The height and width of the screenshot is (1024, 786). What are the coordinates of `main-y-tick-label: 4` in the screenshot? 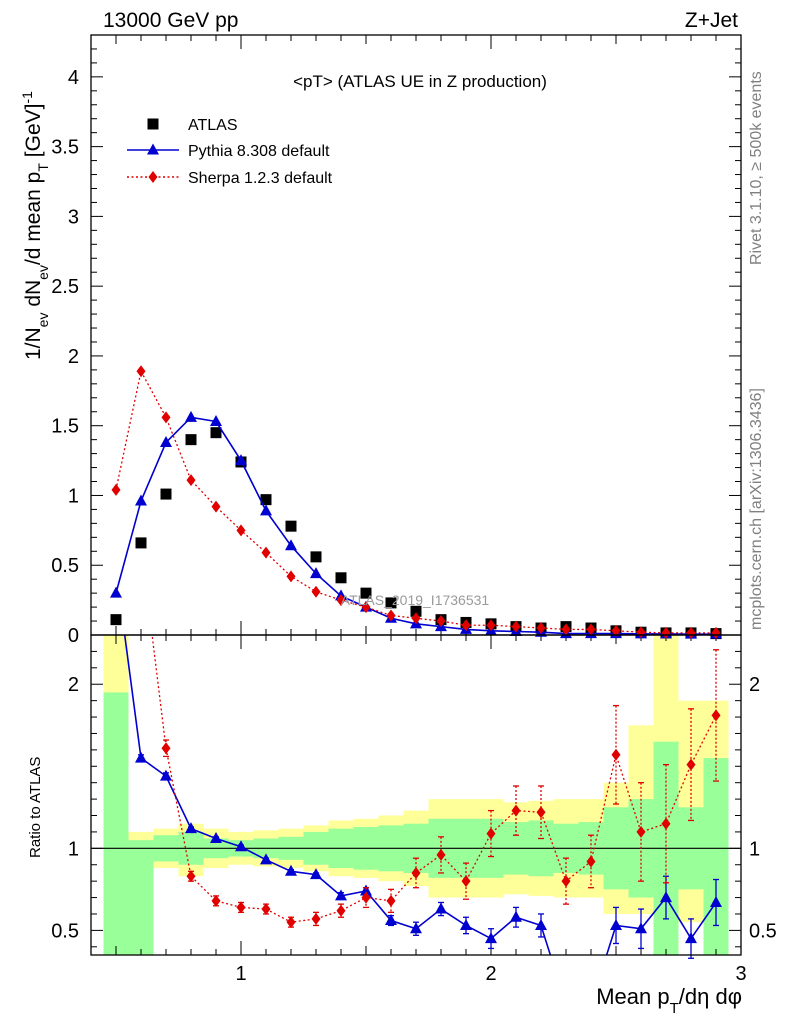 It's located at (73, 78).